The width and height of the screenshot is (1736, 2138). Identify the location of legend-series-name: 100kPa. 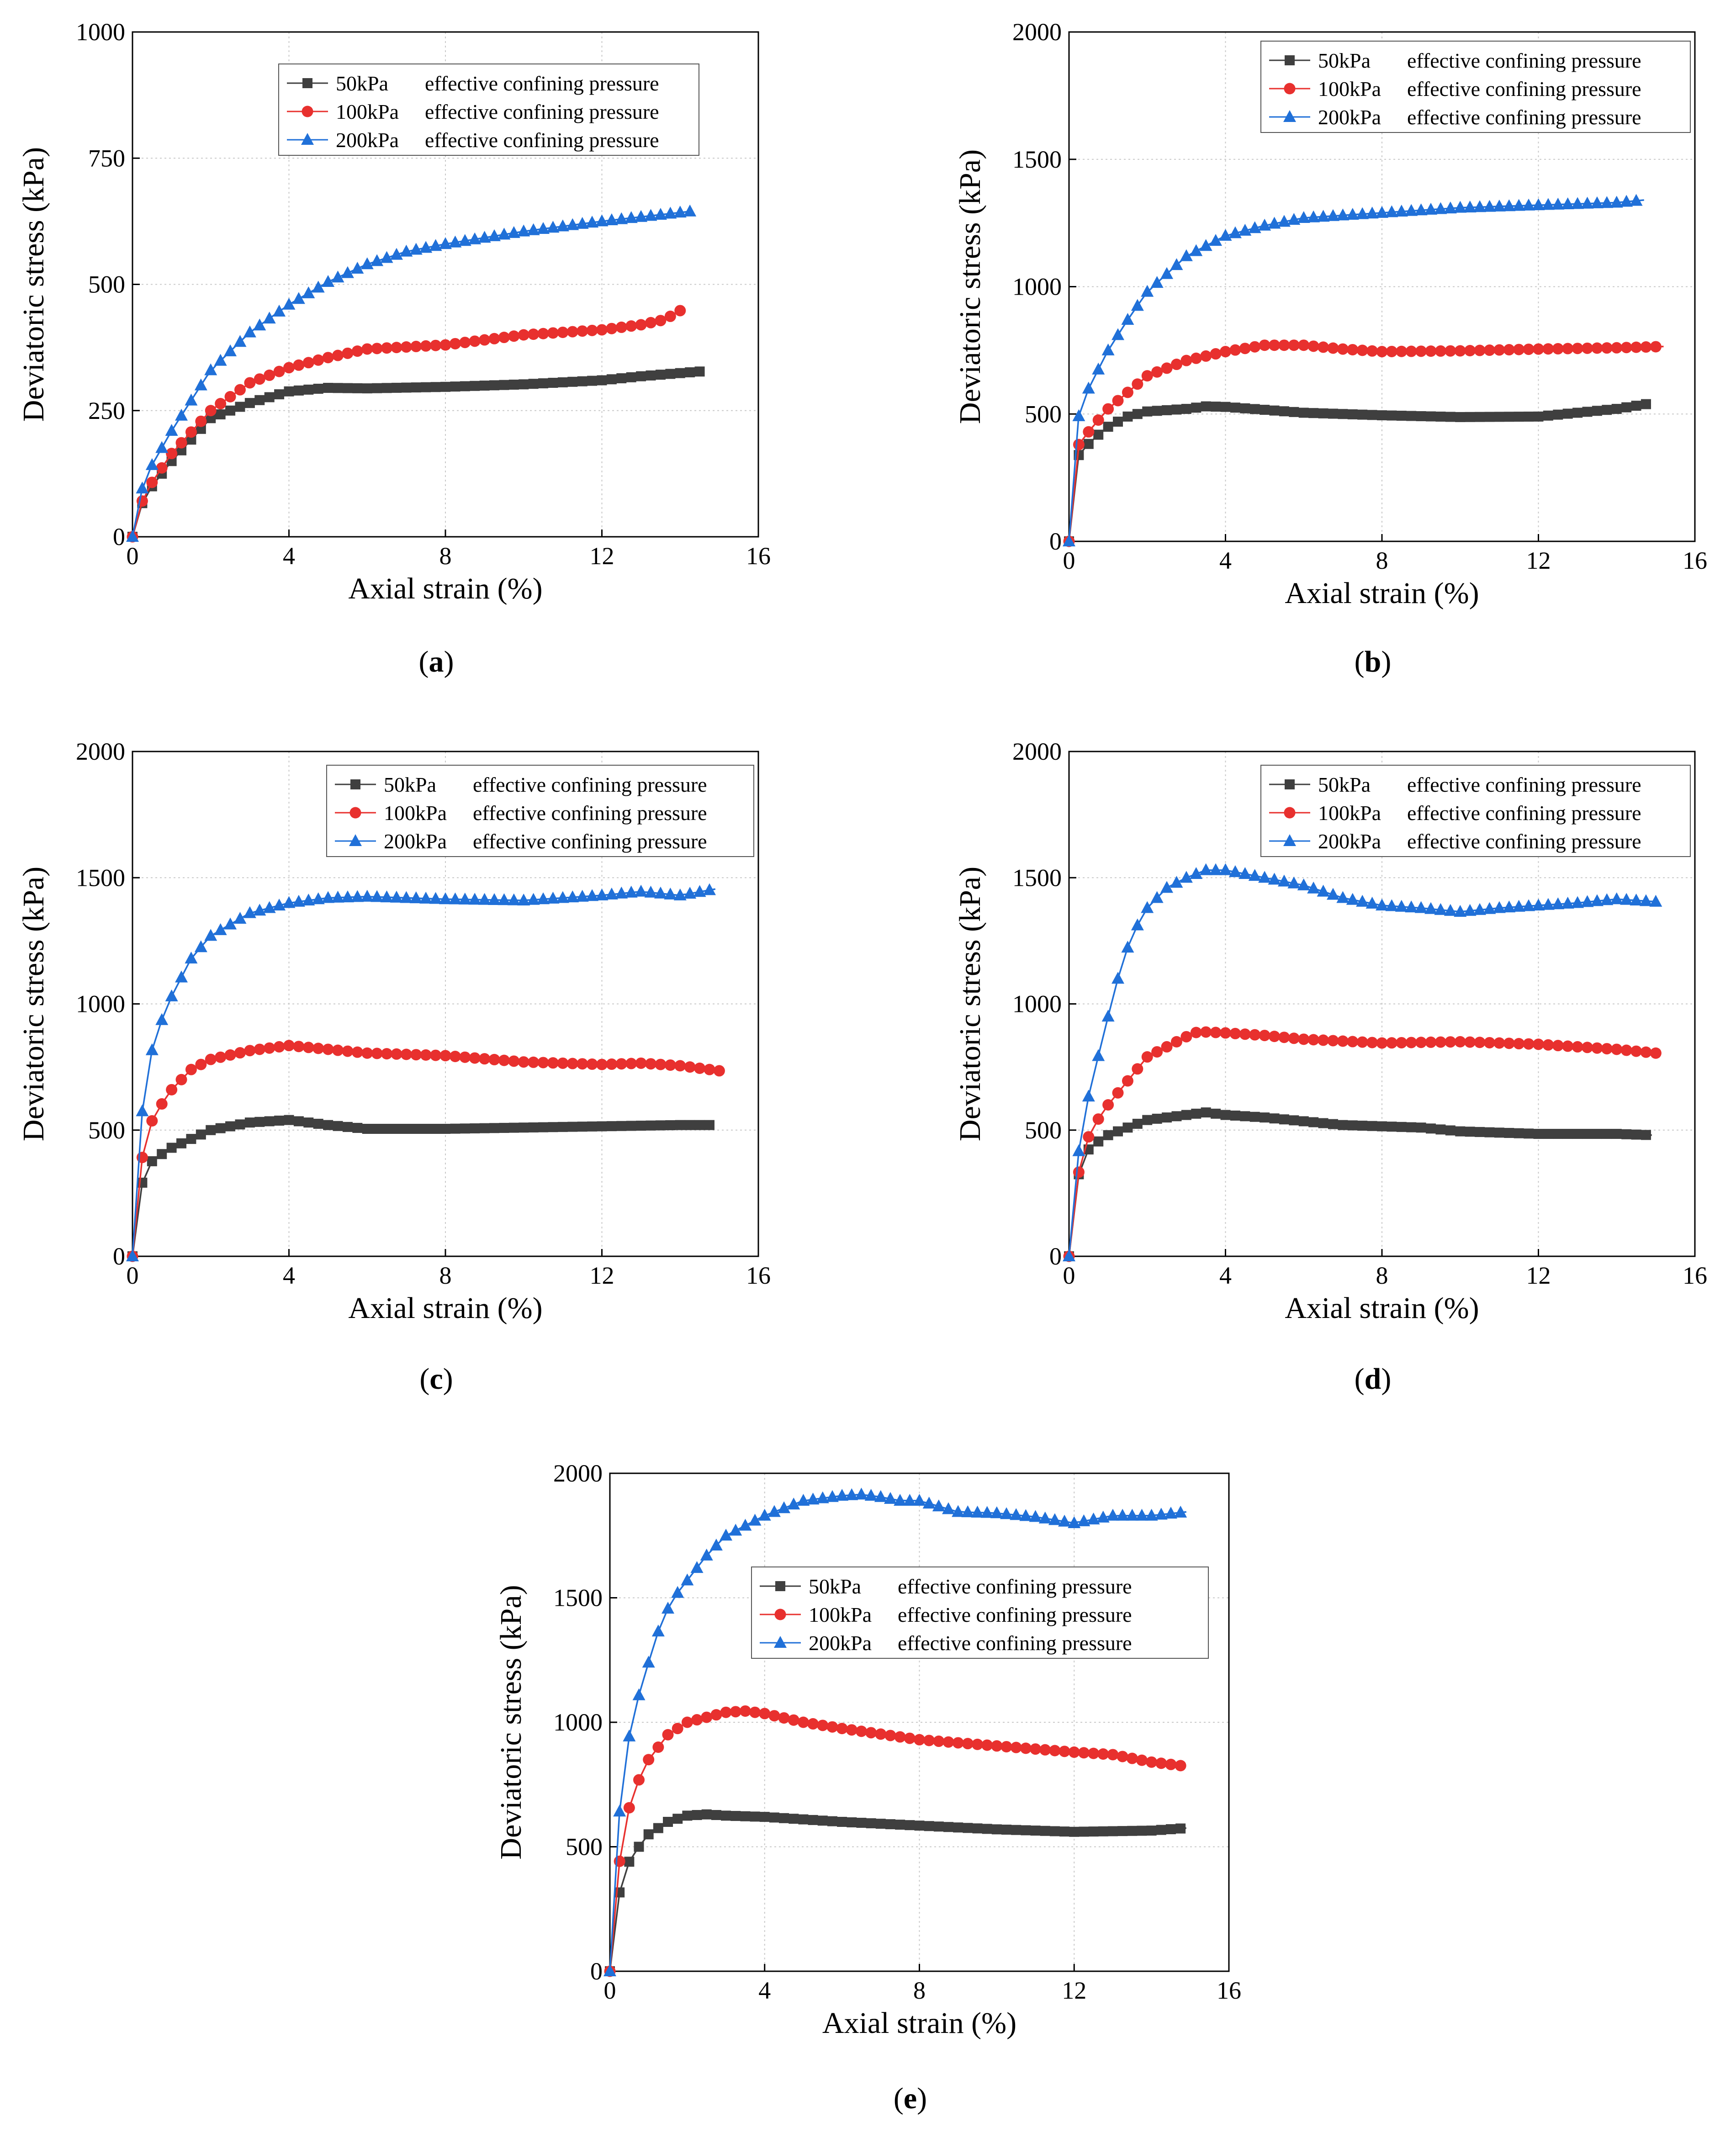
(367, 111).